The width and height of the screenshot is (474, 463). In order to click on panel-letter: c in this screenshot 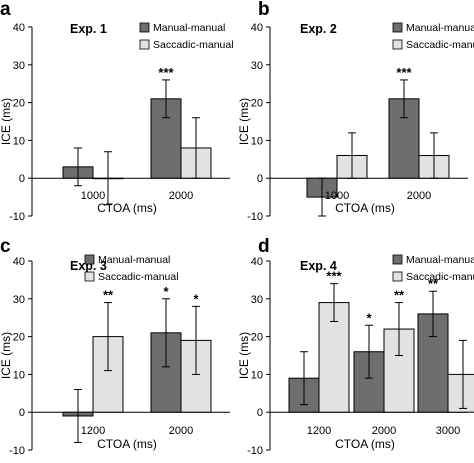, I will do `click(5, 246)`.